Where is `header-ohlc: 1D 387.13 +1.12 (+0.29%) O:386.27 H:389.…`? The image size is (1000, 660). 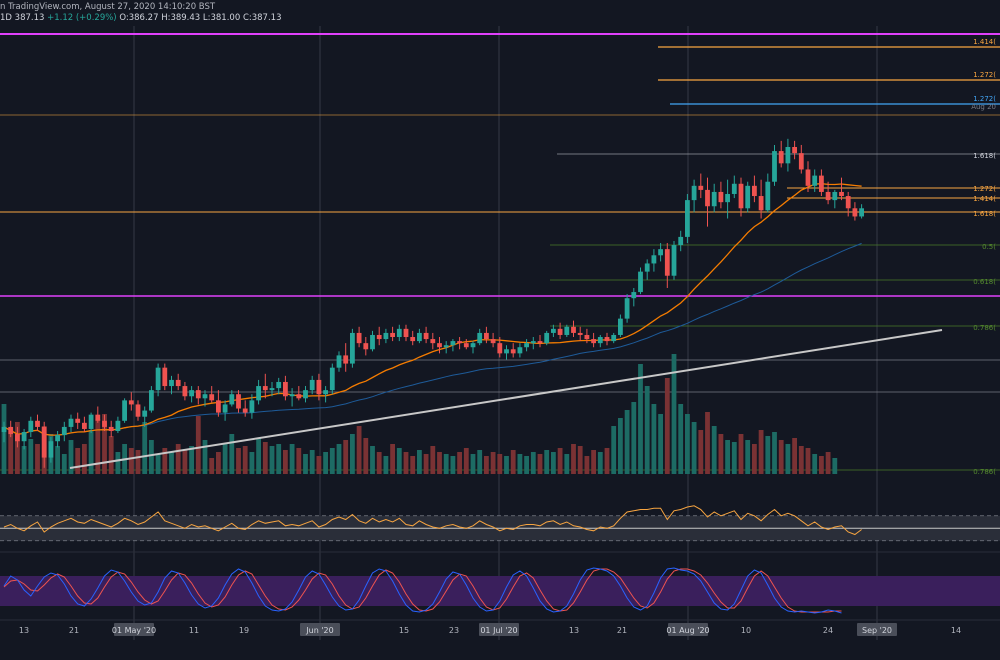
header-ohlc: 1D 387.13 +1.12 (+0.29%) O:386.27 H:389.… is located at coordinates (500, 18).